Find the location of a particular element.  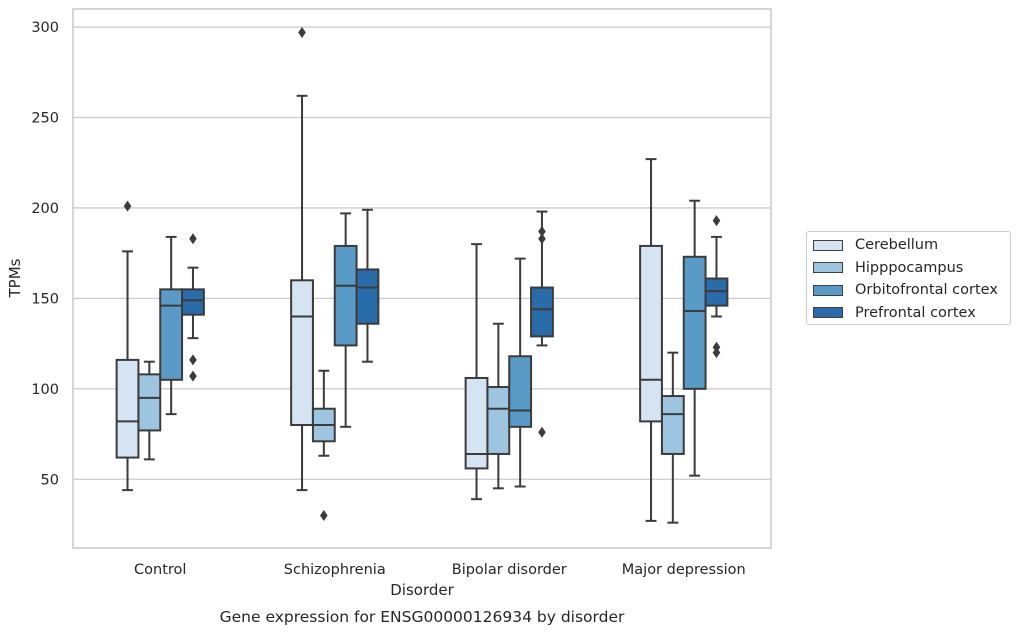

x-axis-label: Disorder is located at coordinates (422, 590).